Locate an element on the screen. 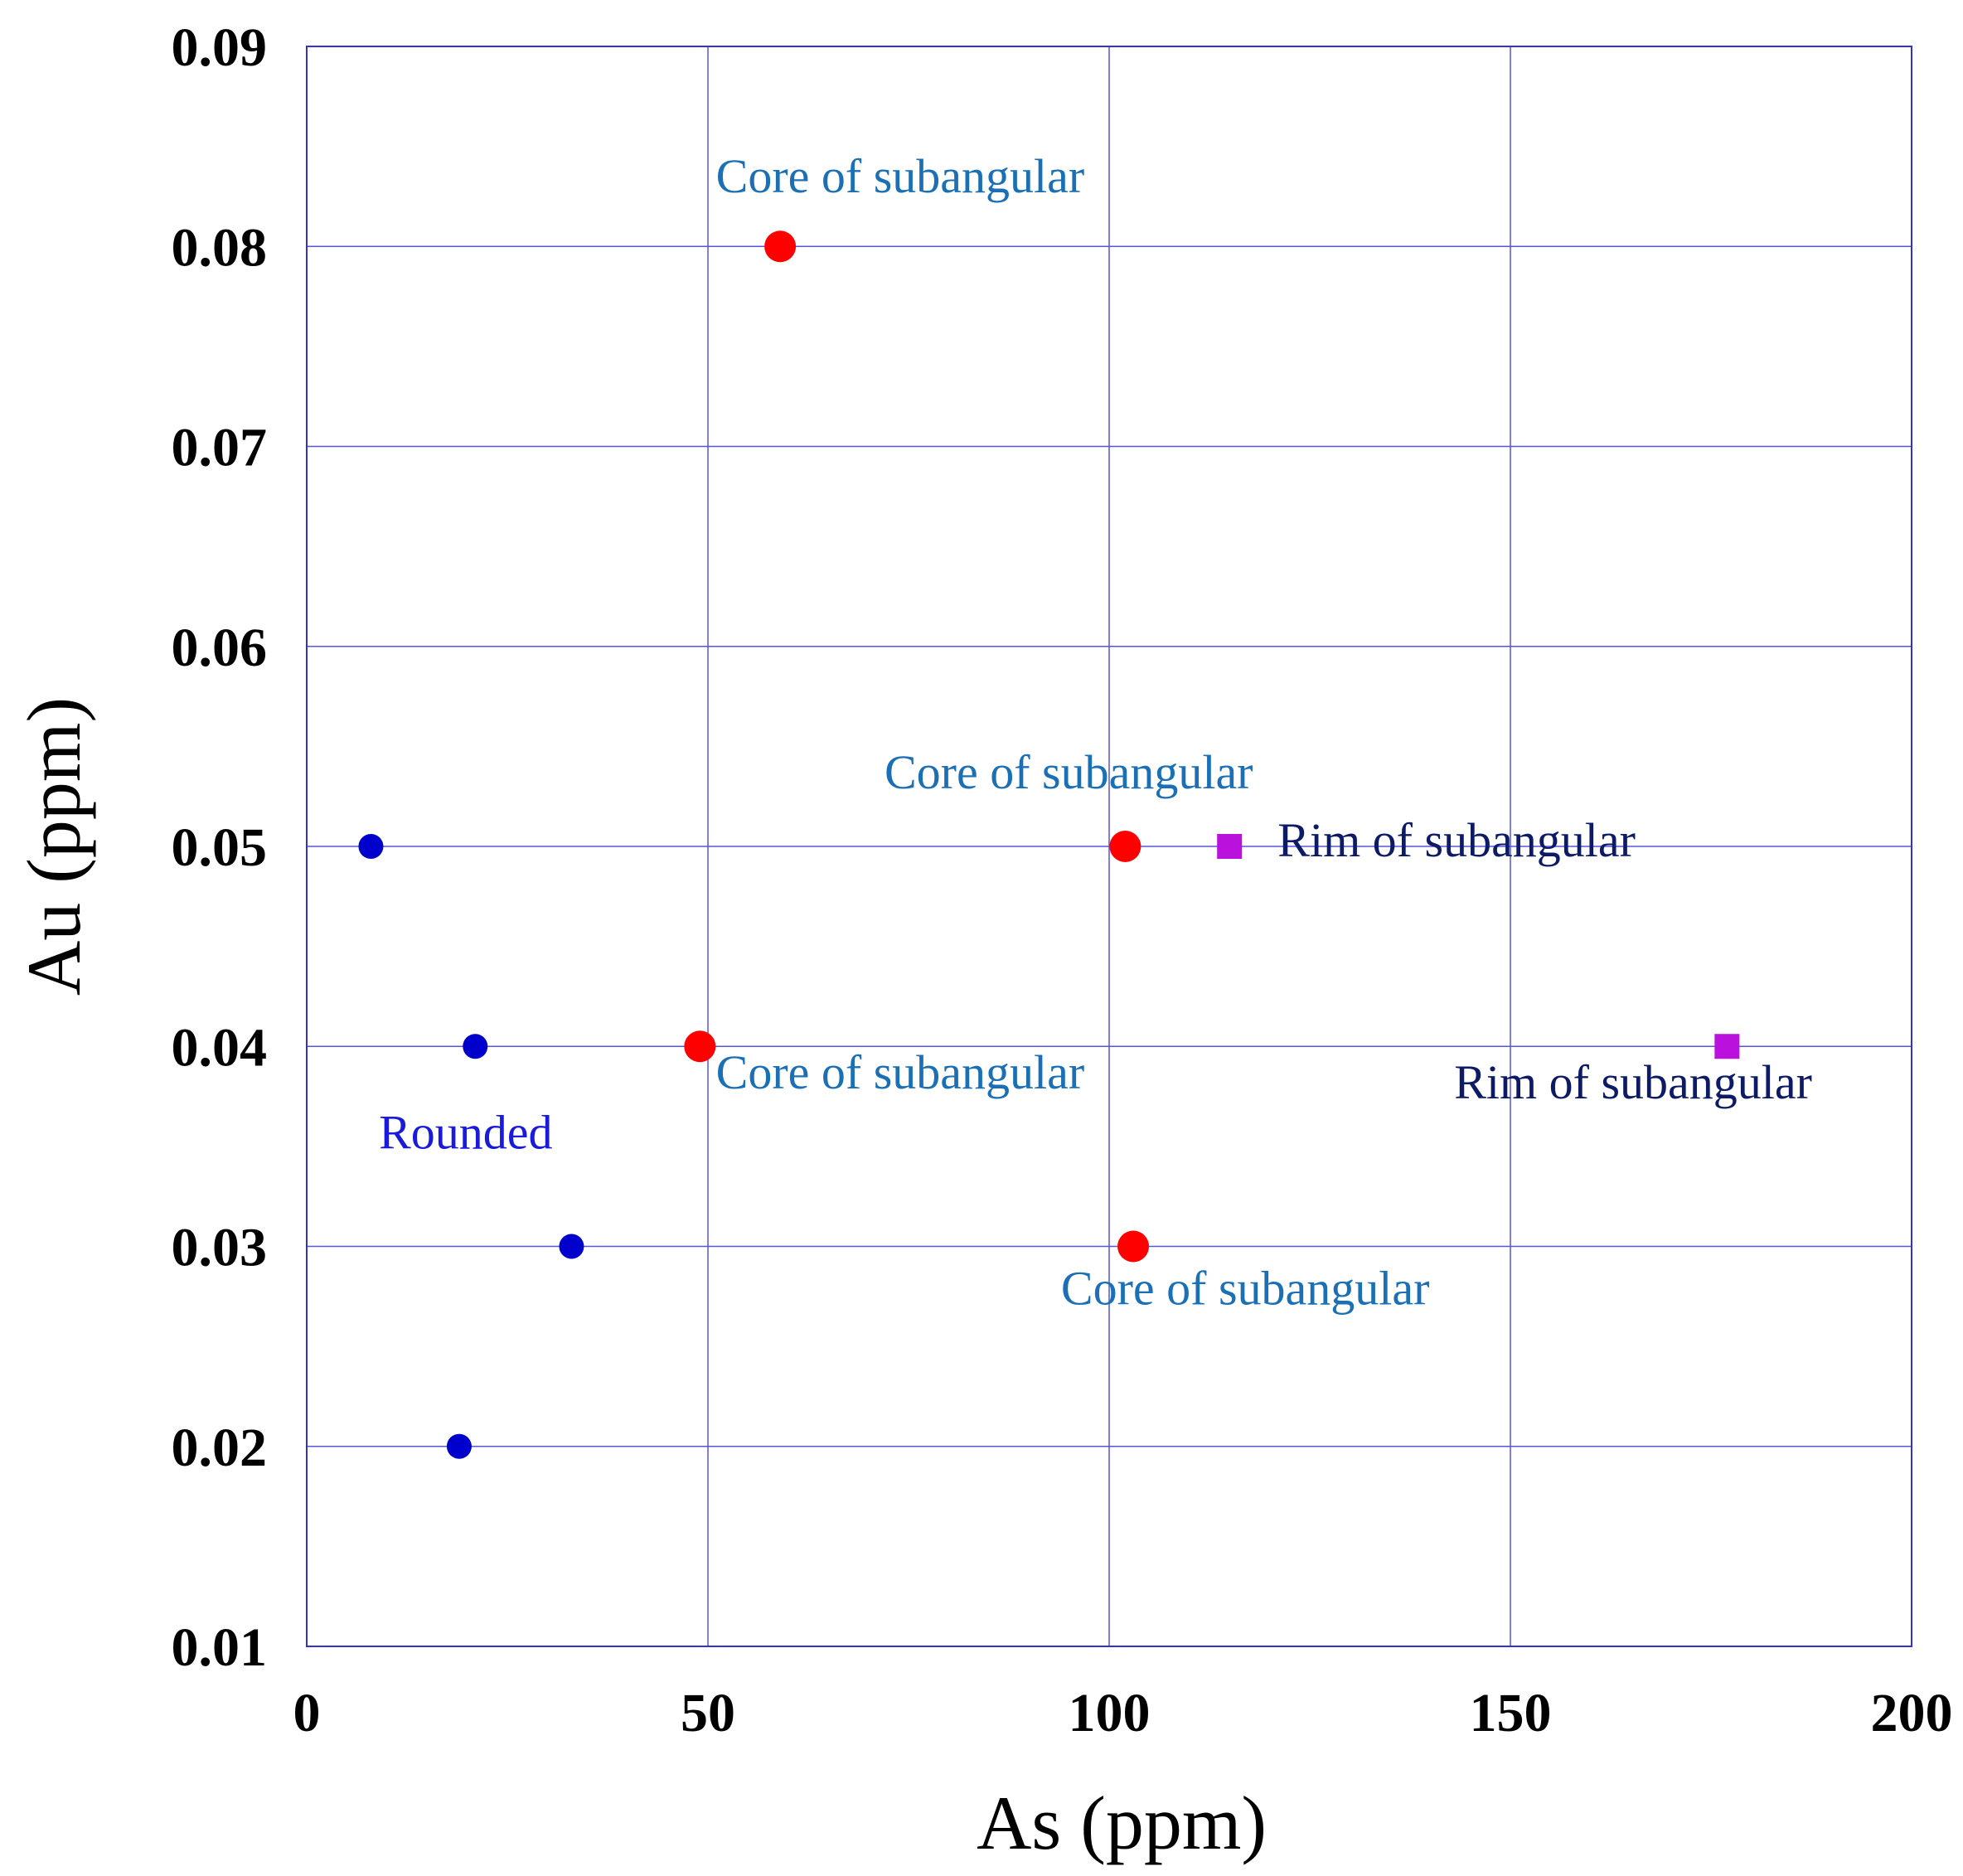 The image size is (1963, 1876). y-tick-label: 0.05 is located at coordinates (220, 847).